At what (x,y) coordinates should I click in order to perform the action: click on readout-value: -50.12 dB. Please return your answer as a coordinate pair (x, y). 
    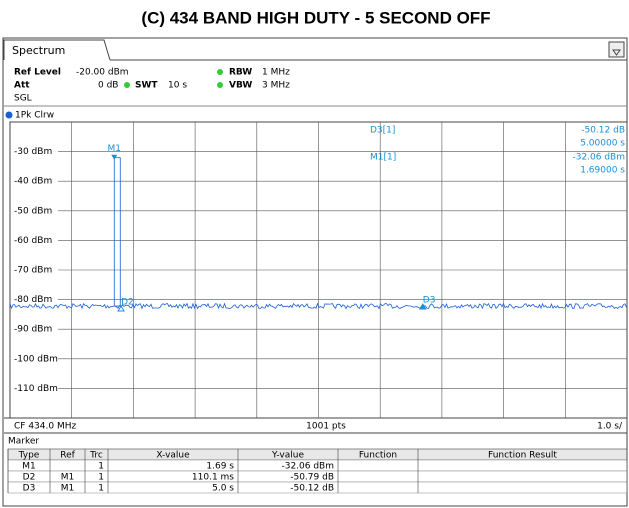
    Looking at the image, I should click on (603, 131).